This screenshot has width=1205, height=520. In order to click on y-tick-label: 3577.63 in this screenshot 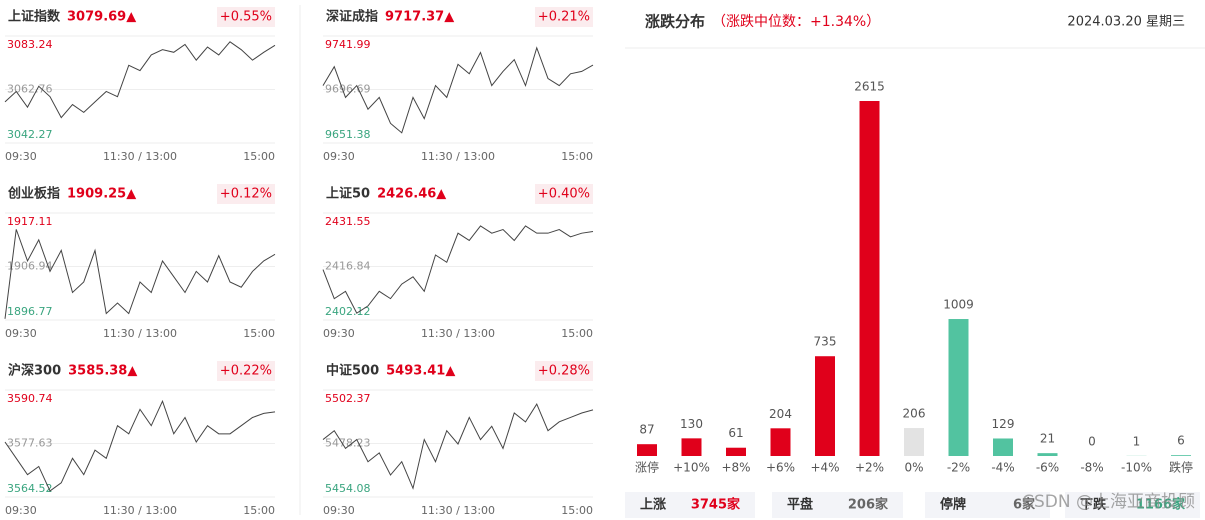, I will do `click(30, 443)`.